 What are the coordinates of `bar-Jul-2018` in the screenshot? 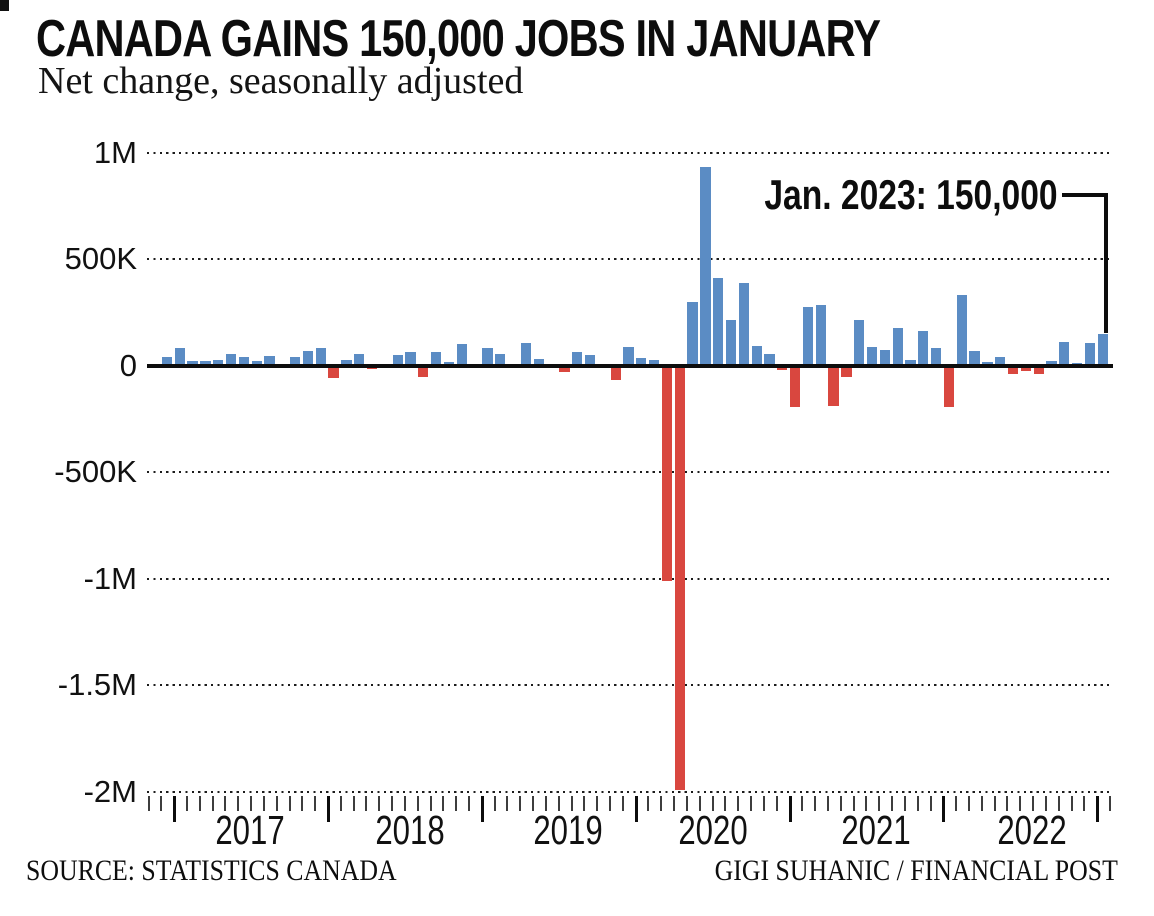 It's located at (410, 358).